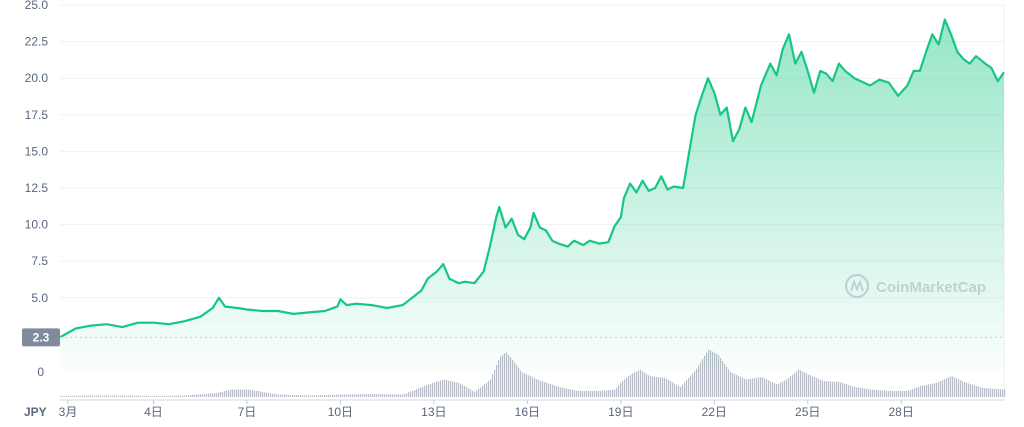 The width and height of the screenshot is (1024, 427). I want to click on current-price-value: 2.3, so click(41, 337).